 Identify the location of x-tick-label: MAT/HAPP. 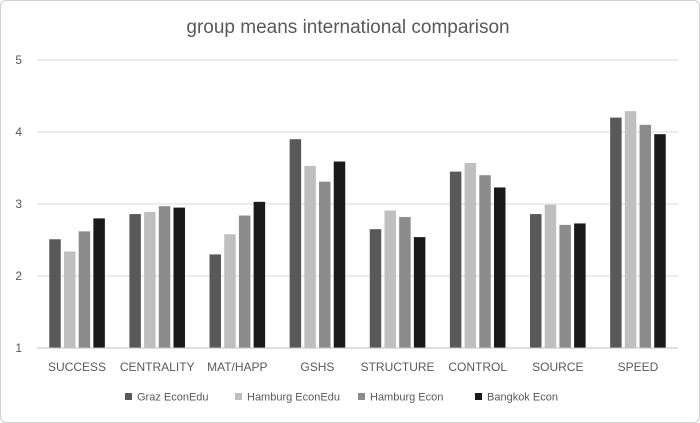
(237, 367).